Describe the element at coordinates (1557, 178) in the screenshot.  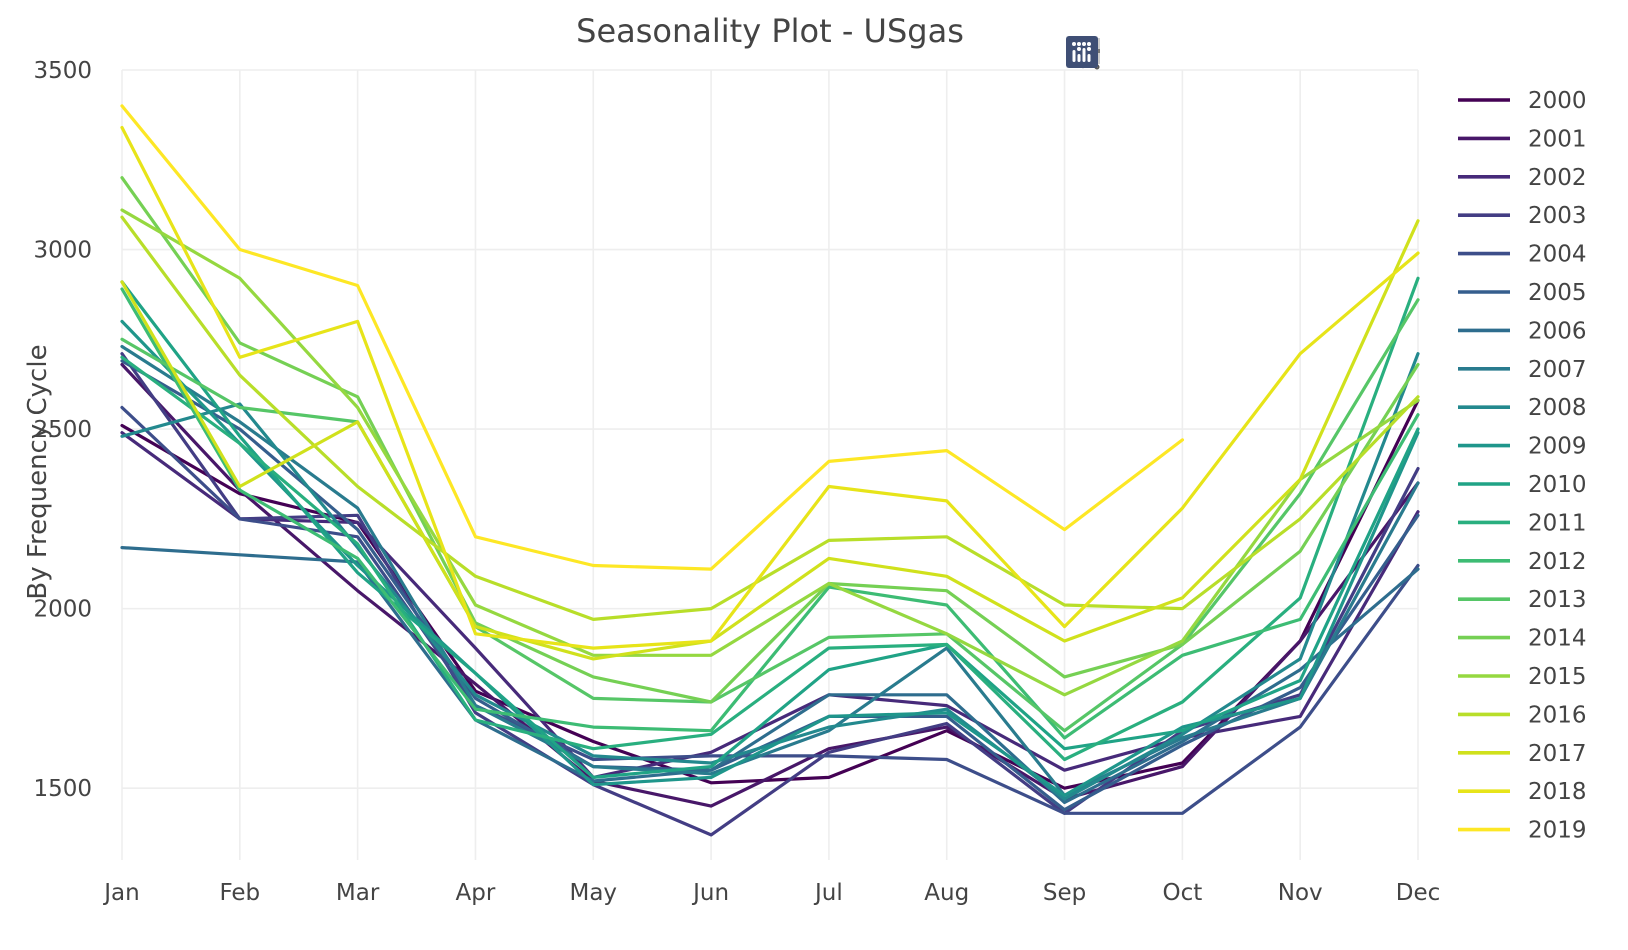
I see `legend-label: 2002` at that location.